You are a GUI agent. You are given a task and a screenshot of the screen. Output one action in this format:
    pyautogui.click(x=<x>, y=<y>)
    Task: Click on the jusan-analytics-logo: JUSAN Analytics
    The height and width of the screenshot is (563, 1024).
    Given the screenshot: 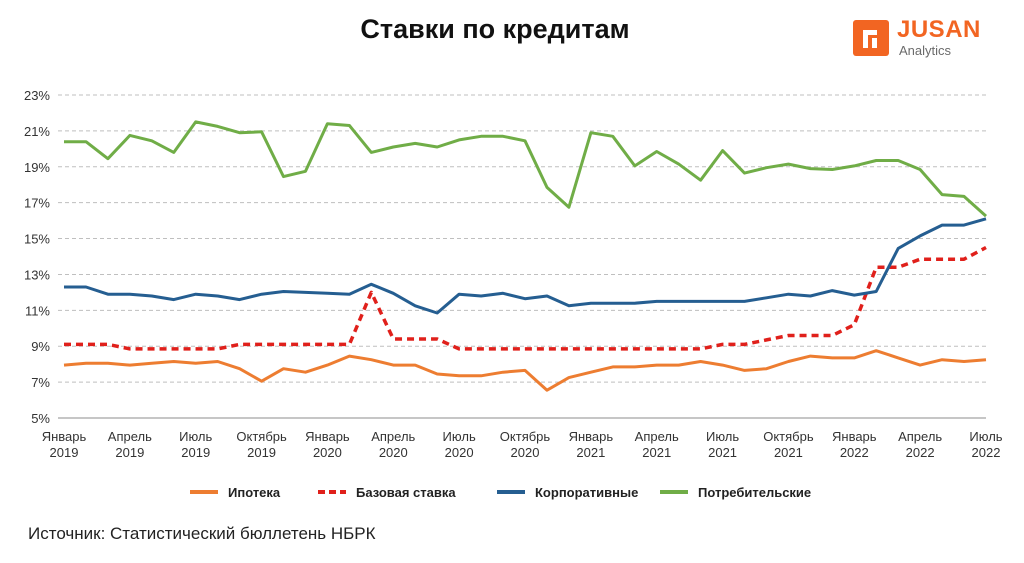 What is the action you would take?
    pyautogui.click(x=933, y=39)
    